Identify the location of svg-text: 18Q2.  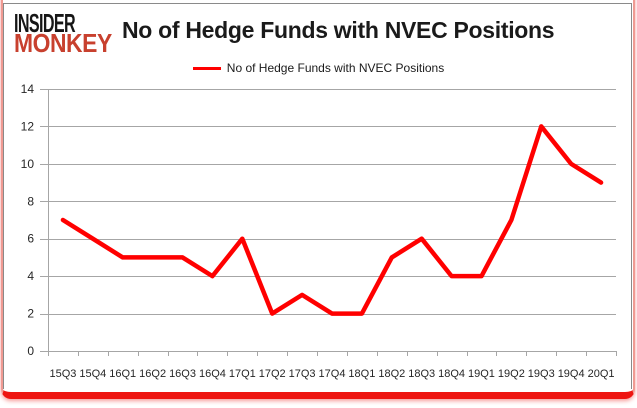
(391, 374).